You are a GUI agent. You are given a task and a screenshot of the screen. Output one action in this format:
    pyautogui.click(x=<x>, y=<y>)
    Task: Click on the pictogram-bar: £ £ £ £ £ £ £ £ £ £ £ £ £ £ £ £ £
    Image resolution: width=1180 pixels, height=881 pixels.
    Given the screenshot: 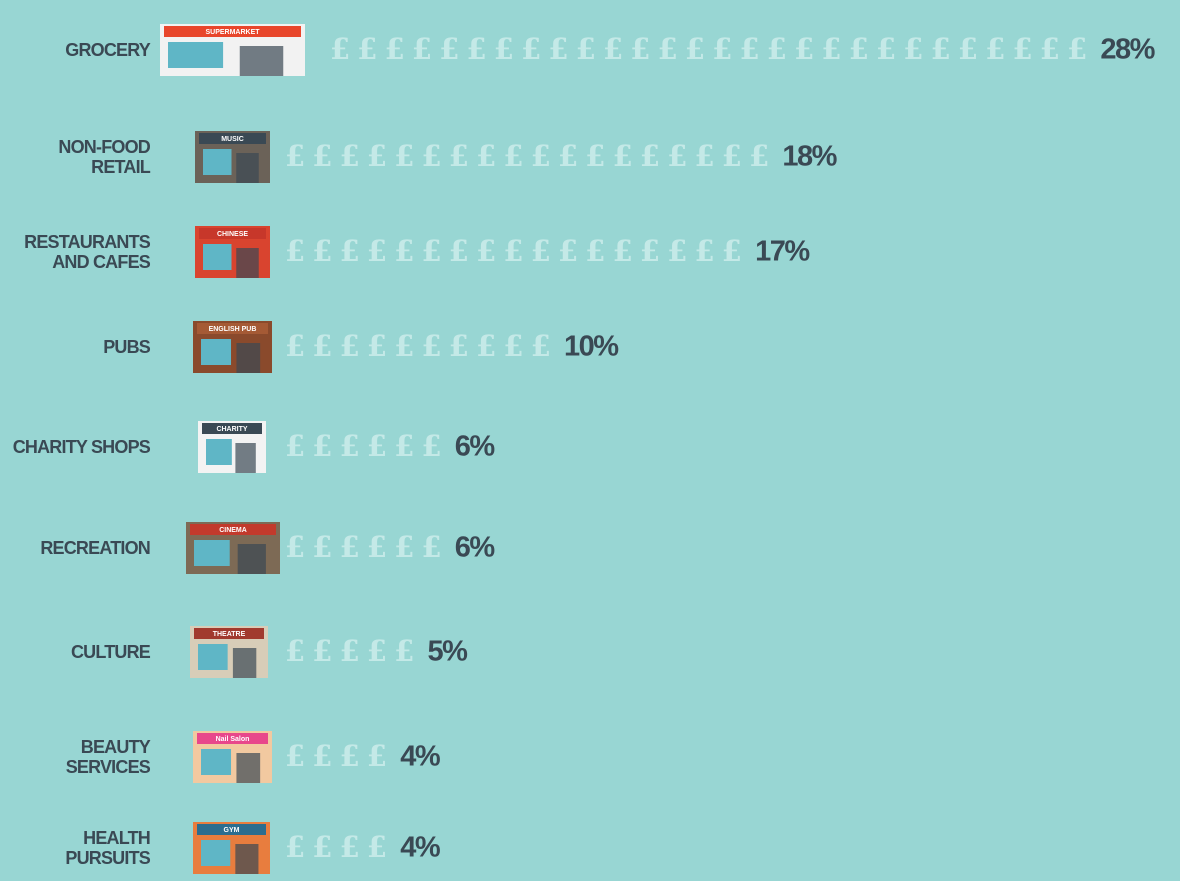 What is the action you would take?
    pyautogui.click(x=513, y=251)
    